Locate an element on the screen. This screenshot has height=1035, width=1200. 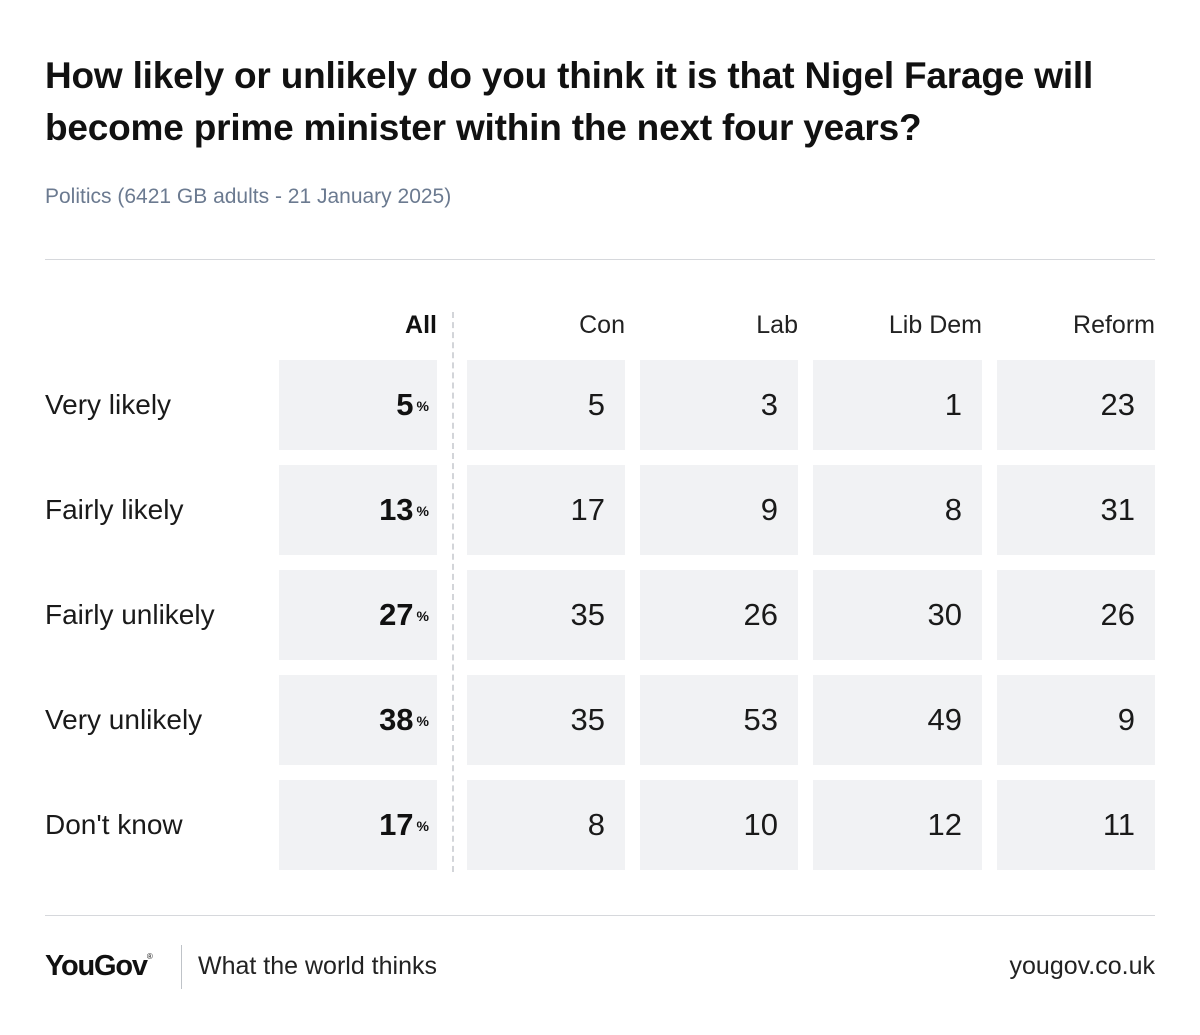
cell-very-unlikely-con: 35 is located at coordinates (546, 720).